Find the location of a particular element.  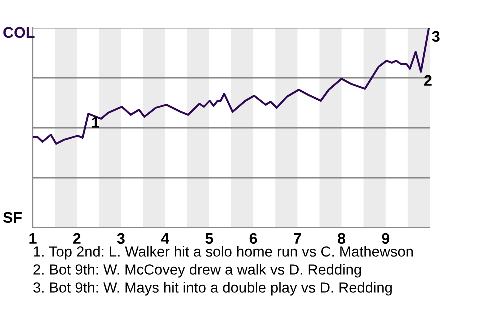

x-tick-label: 5 is located at coordinates (210, 238).